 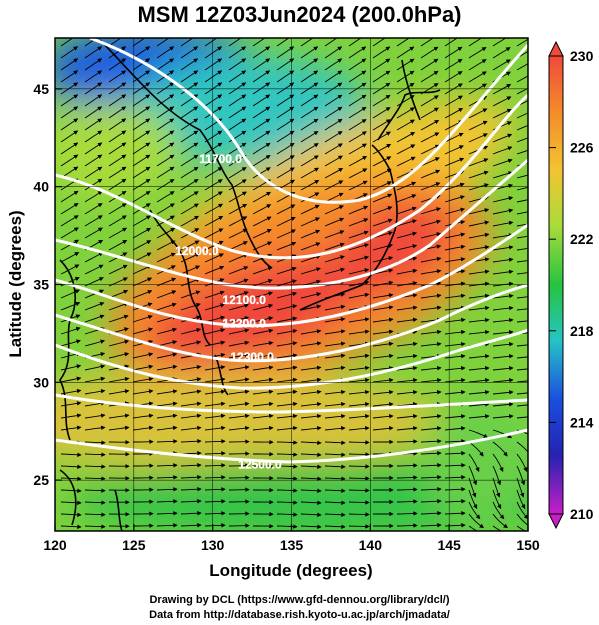 I want to click on colorbar-tick-label: 222, so click(x=582, y=239).